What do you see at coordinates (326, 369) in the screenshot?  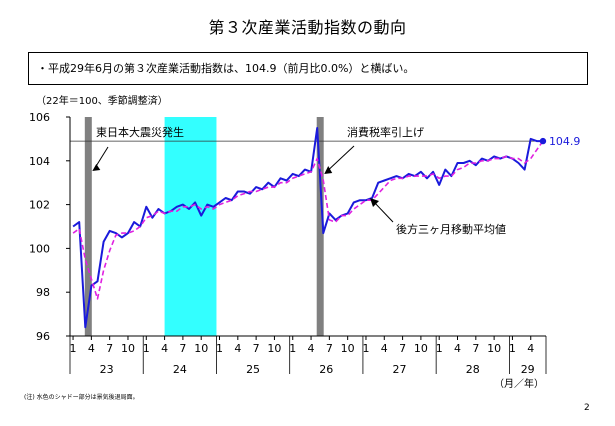 I see `year-label: 26` at bounding box center [326, 369].